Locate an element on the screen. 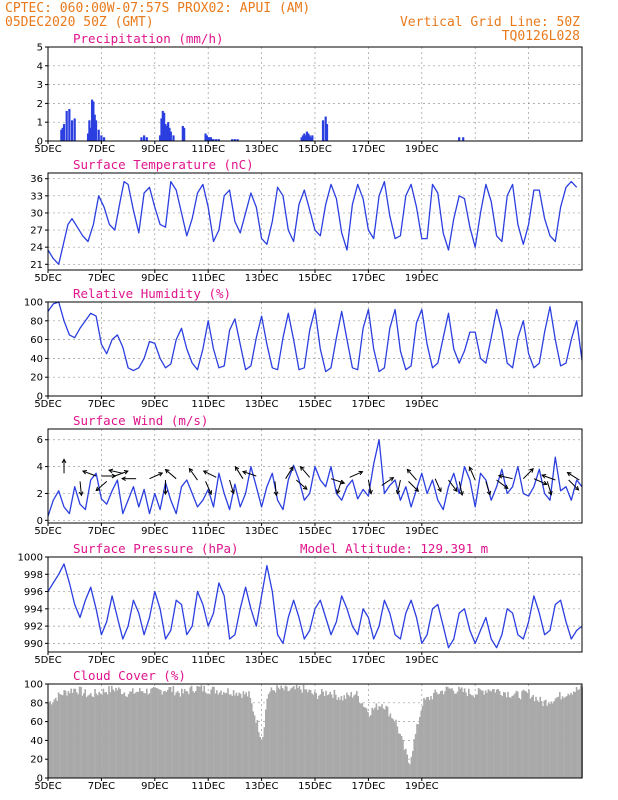 The image size is (618, 800). pres-title: Surface Pressure (hPa) is located at coordinates (156, 548).